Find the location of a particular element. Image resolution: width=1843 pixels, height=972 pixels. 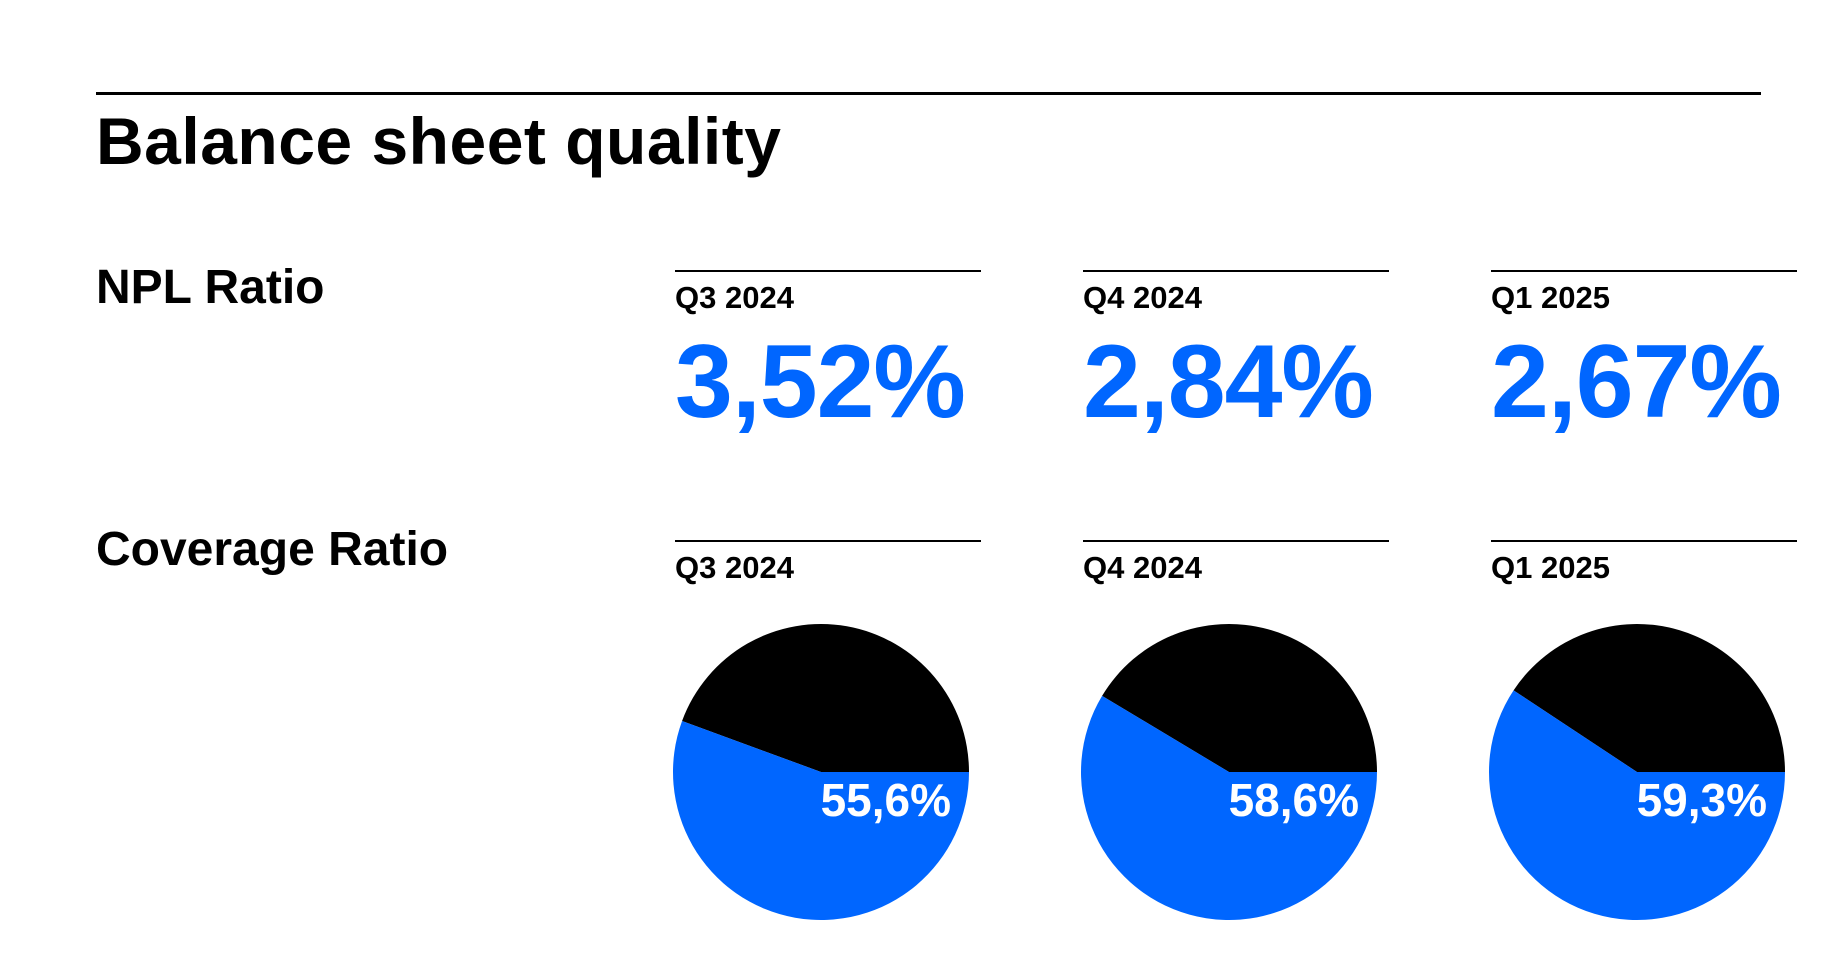

coverage-column-q1-2025: Q1 2025 59,3% is located at coordinates (1643, 731).